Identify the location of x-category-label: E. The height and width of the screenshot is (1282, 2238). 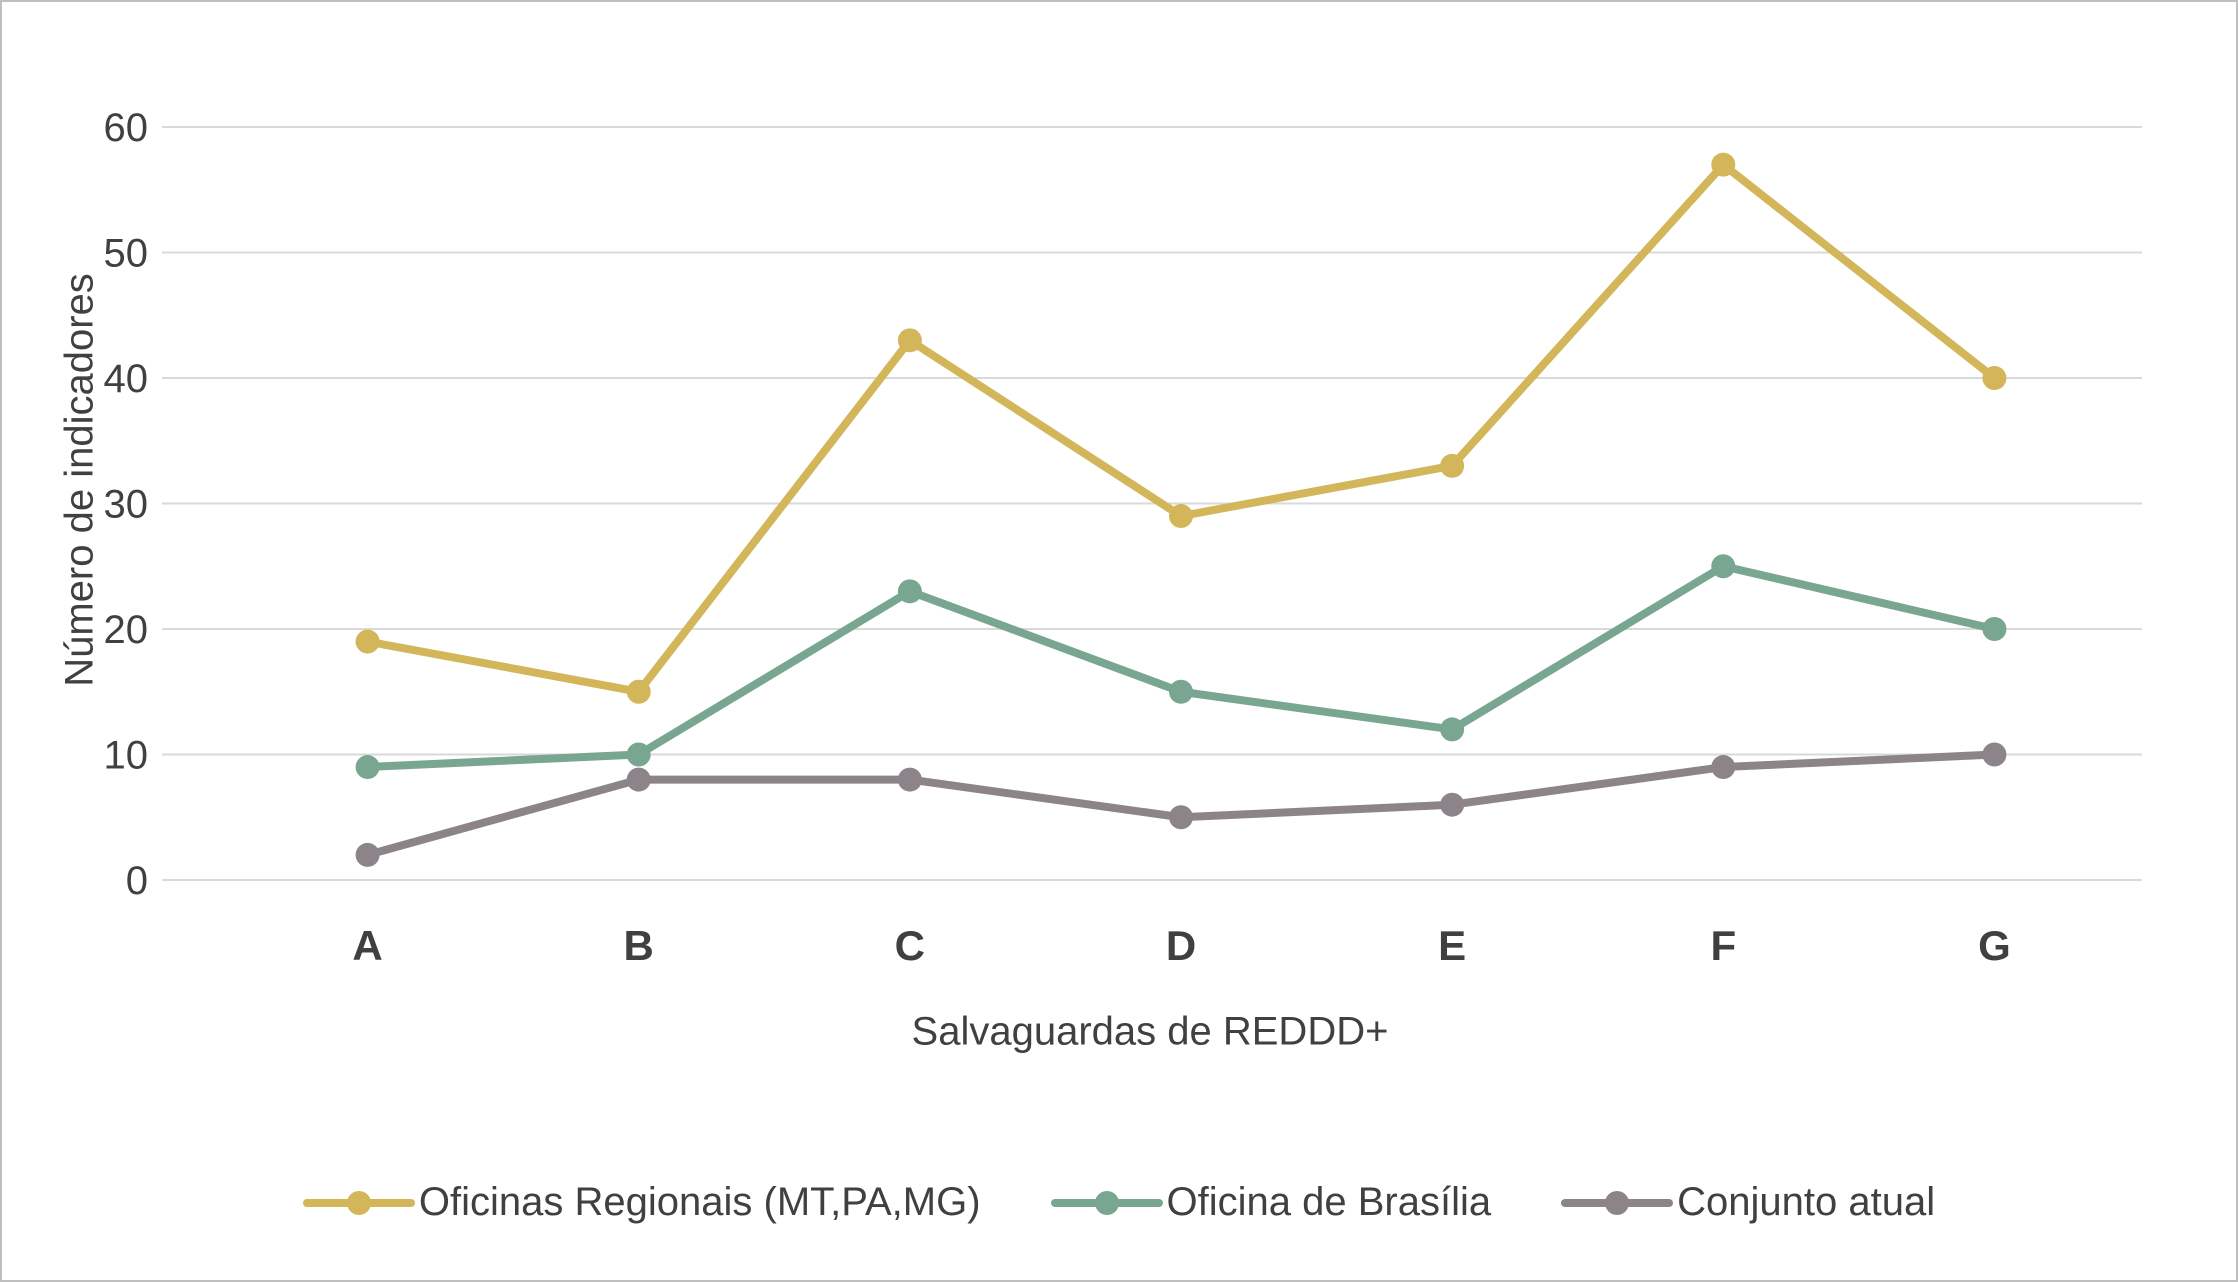
(1452, 945).